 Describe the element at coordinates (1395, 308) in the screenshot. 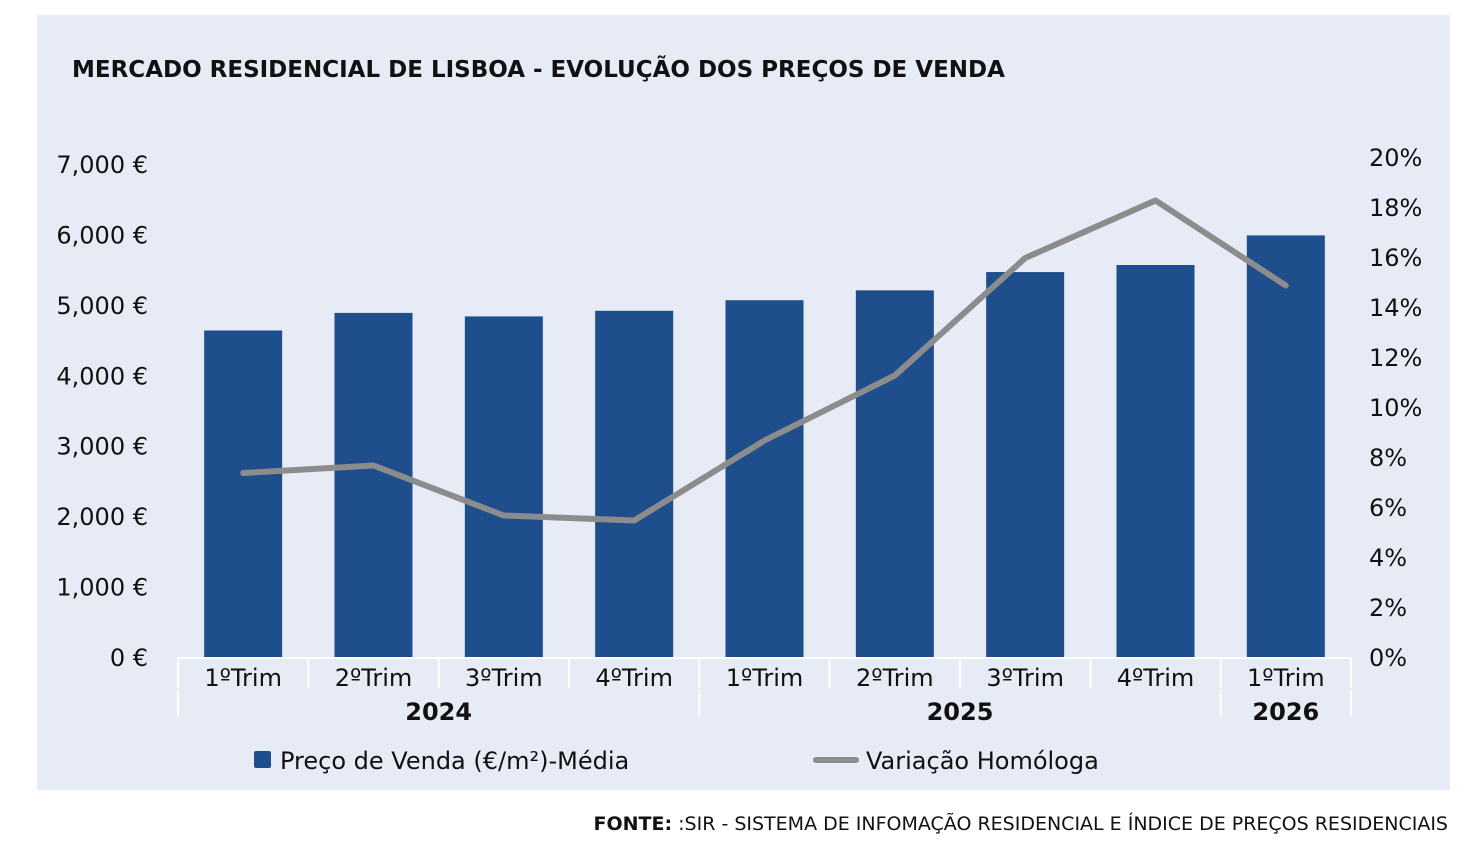

I see `y-right-tick-label: 14%` at that location.